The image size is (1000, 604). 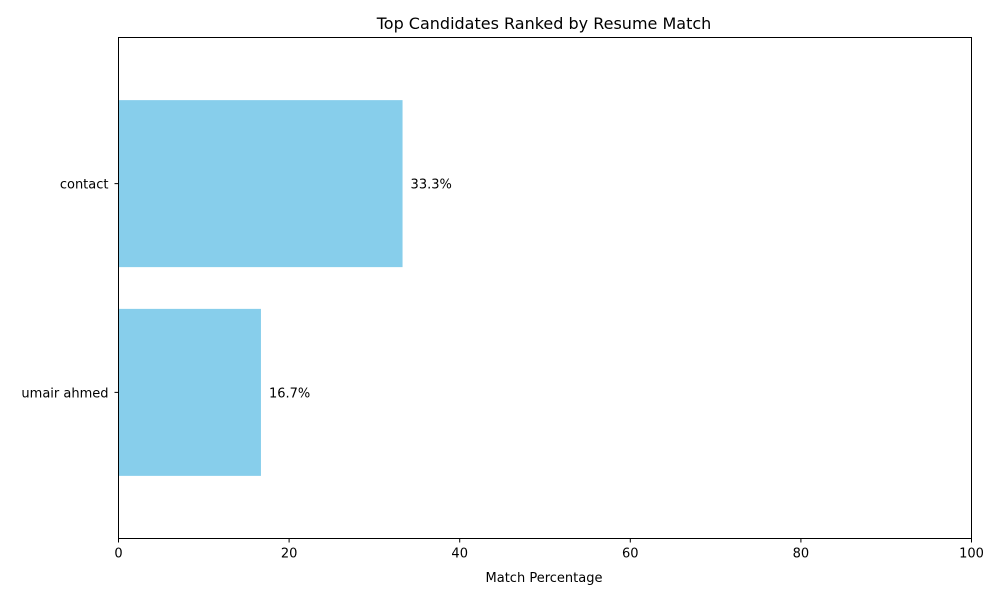 I want to click on x-tick-label: 100, so click(x=971, y=554).